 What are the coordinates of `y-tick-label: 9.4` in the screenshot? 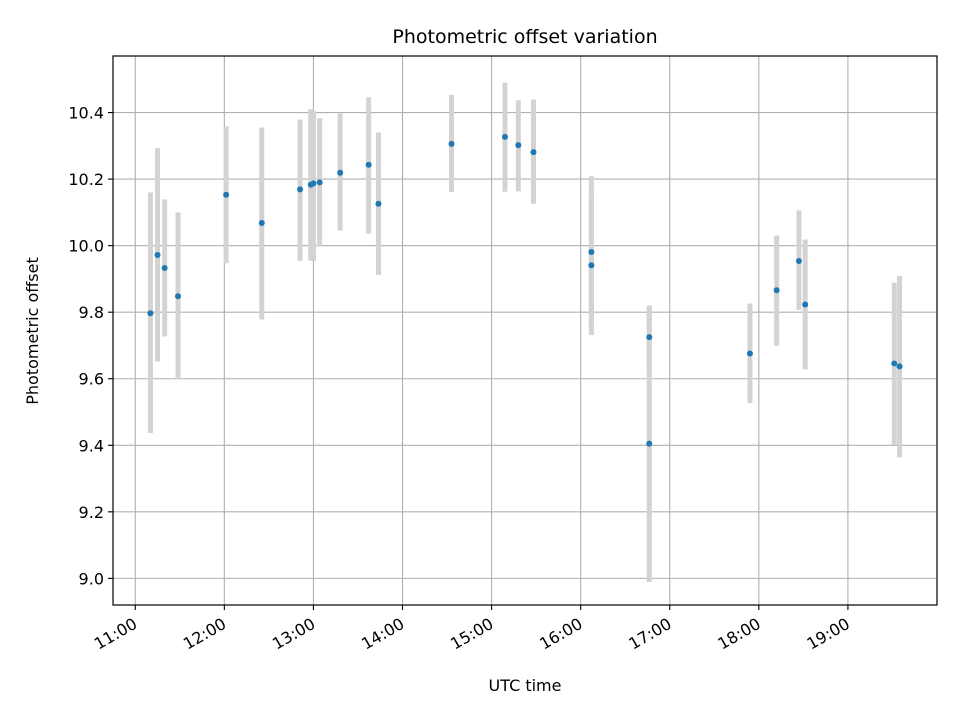 It's located at (91, 445).